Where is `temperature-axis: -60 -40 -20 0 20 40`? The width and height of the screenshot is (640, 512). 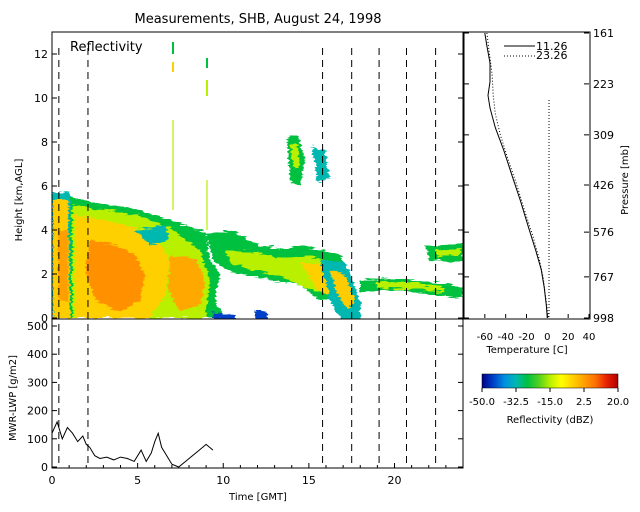
temperature-axis: -60 -40 -20 0 20 40 is located at coordinates (536, 328).